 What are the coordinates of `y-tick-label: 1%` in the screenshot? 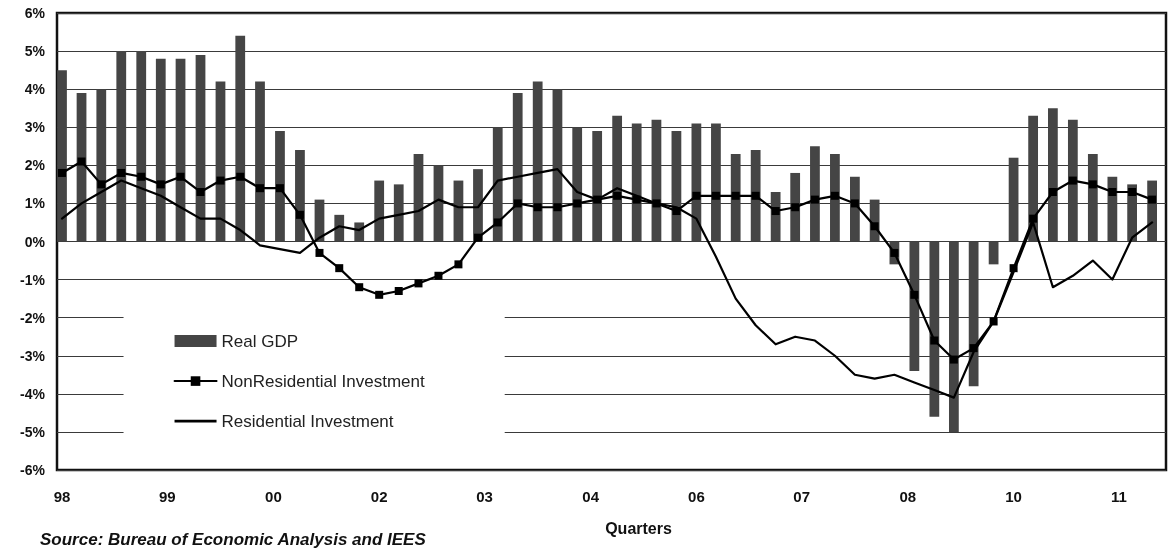 It's located at (35, 203).